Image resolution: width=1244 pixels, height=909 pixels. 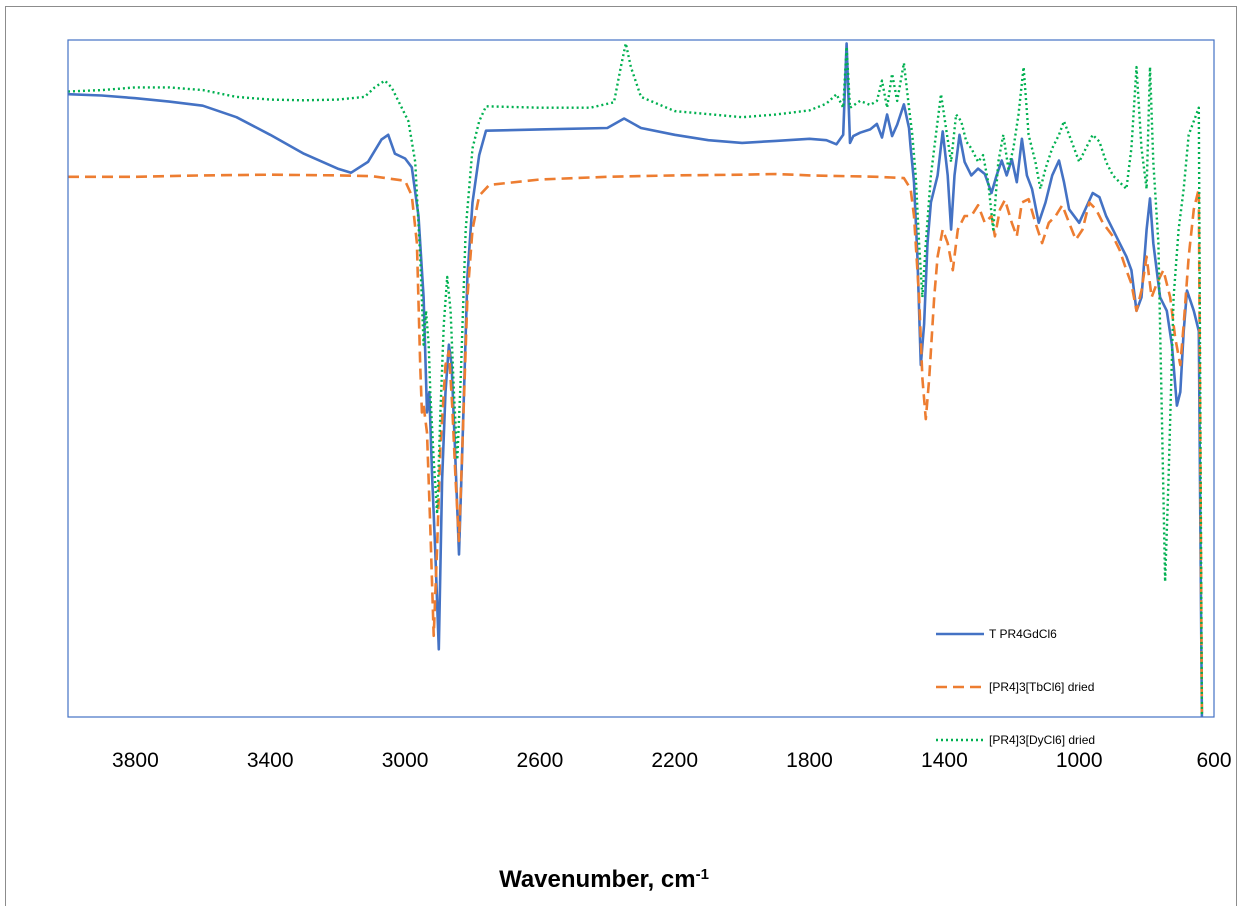 What do you see at coordinates (1023, 634) in the screenshot?
I see `legend-label-1: T PR4GdCl6` at bounding box center [1023, 634].